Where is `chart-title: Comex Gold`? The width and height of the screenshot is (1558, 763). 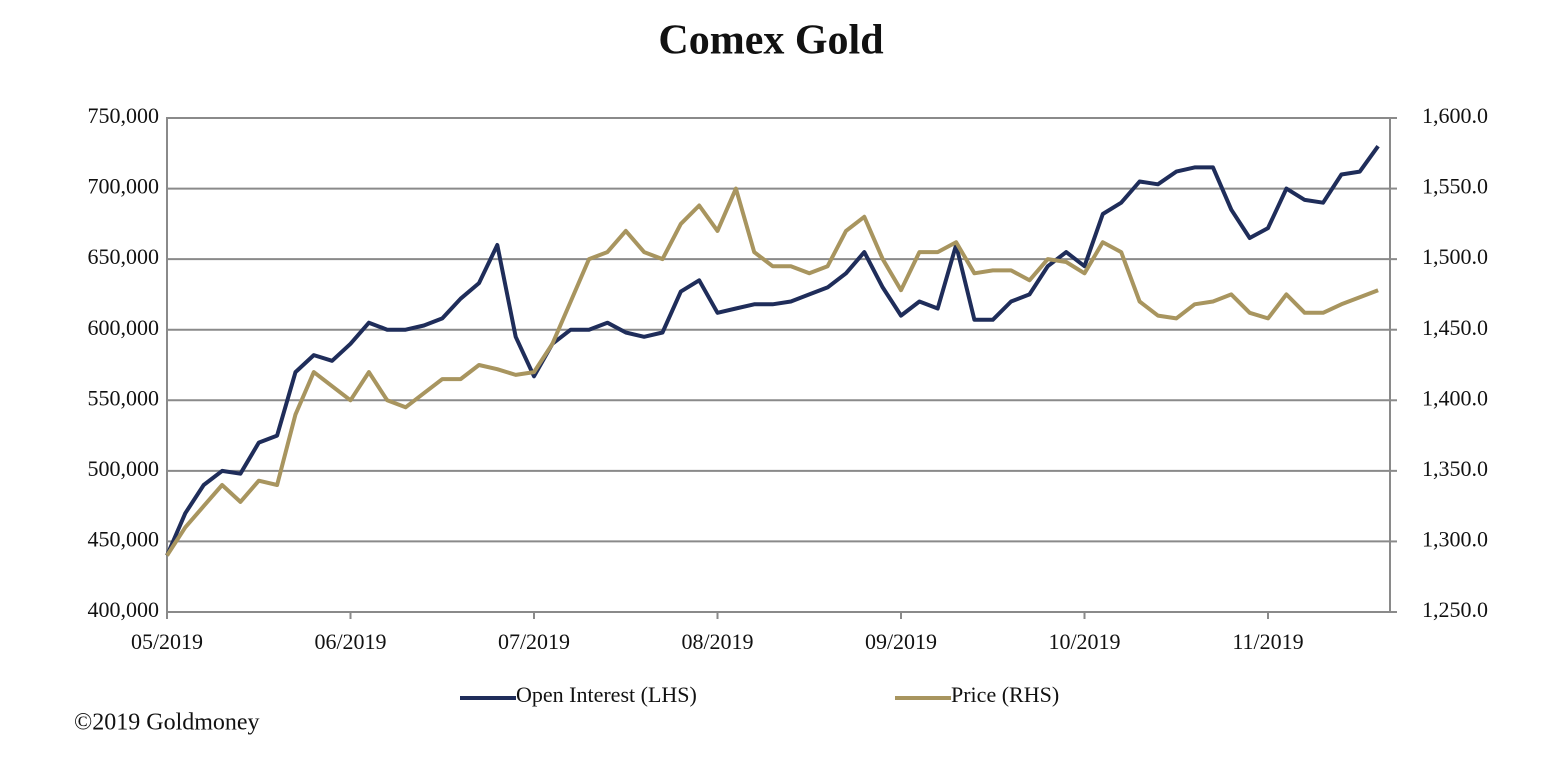 chart-title: Comex Gold is located at coordinates (770, 41).